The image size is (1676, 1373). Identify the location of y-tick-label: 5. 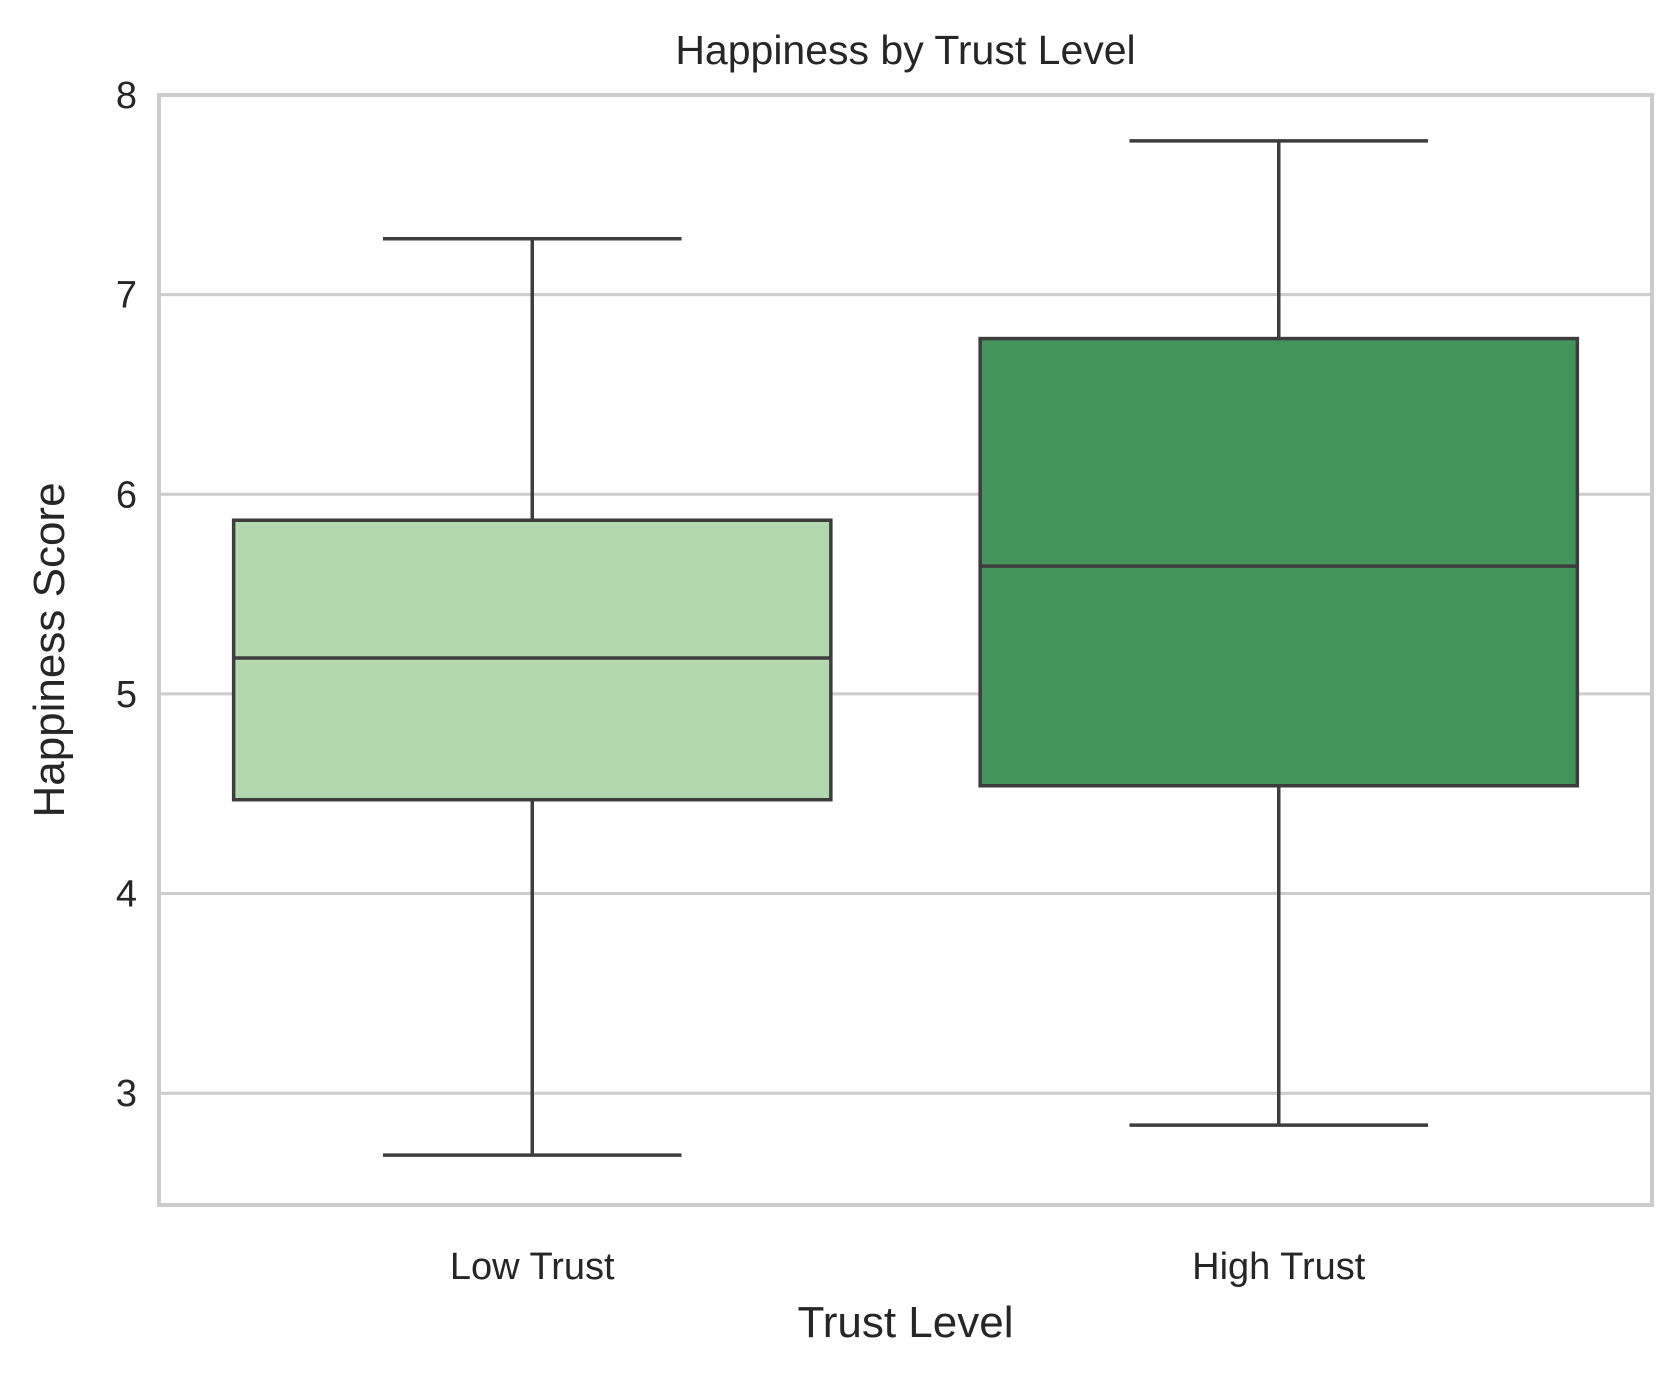
(126, 695).